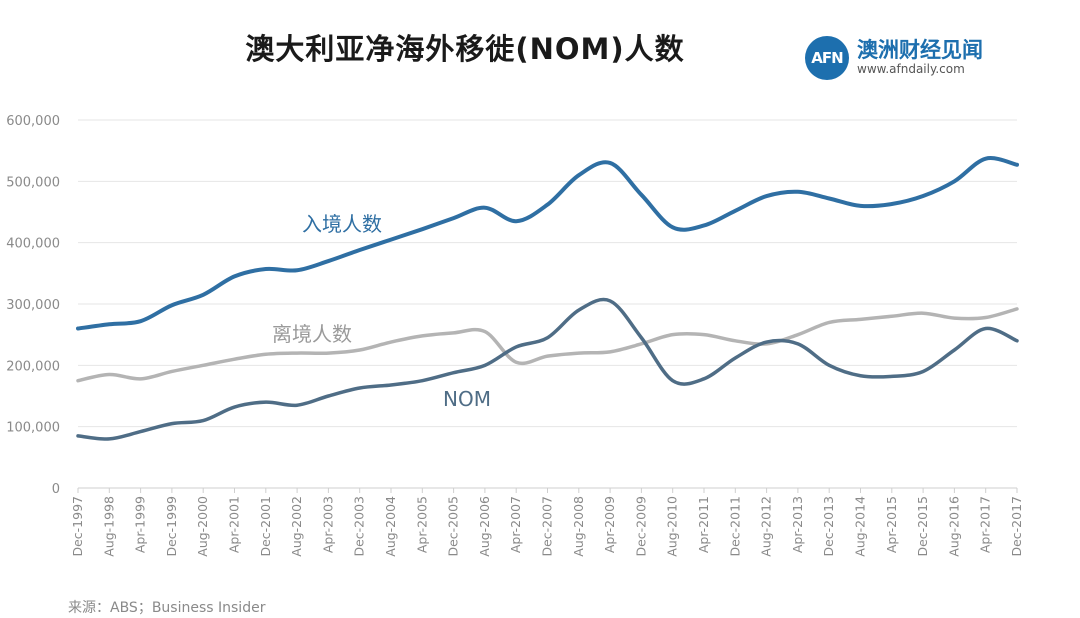  What do you see at coordinates (672, 526) in the screenshot?
I see `x-tick-label: Aug-2010` at bounding box center [672, 526].